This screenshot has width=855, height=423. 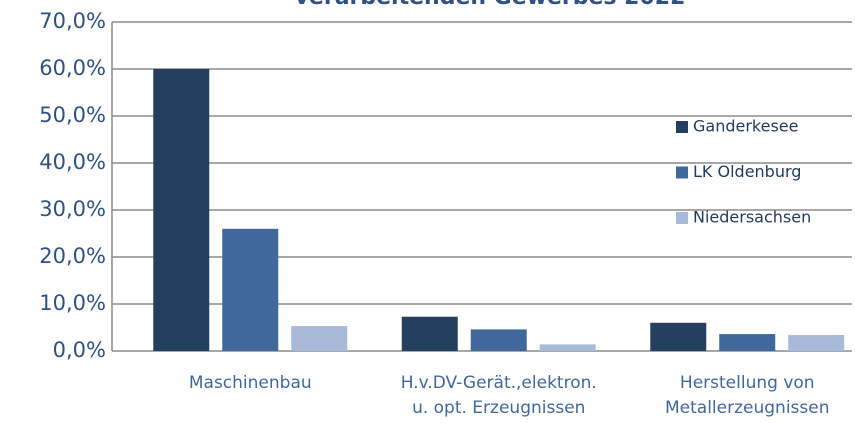 What do you see at coordinates (747, 171) in the screenshot?
I see `legend-label: LK Oldenburg` at bounding box center [747, 171].